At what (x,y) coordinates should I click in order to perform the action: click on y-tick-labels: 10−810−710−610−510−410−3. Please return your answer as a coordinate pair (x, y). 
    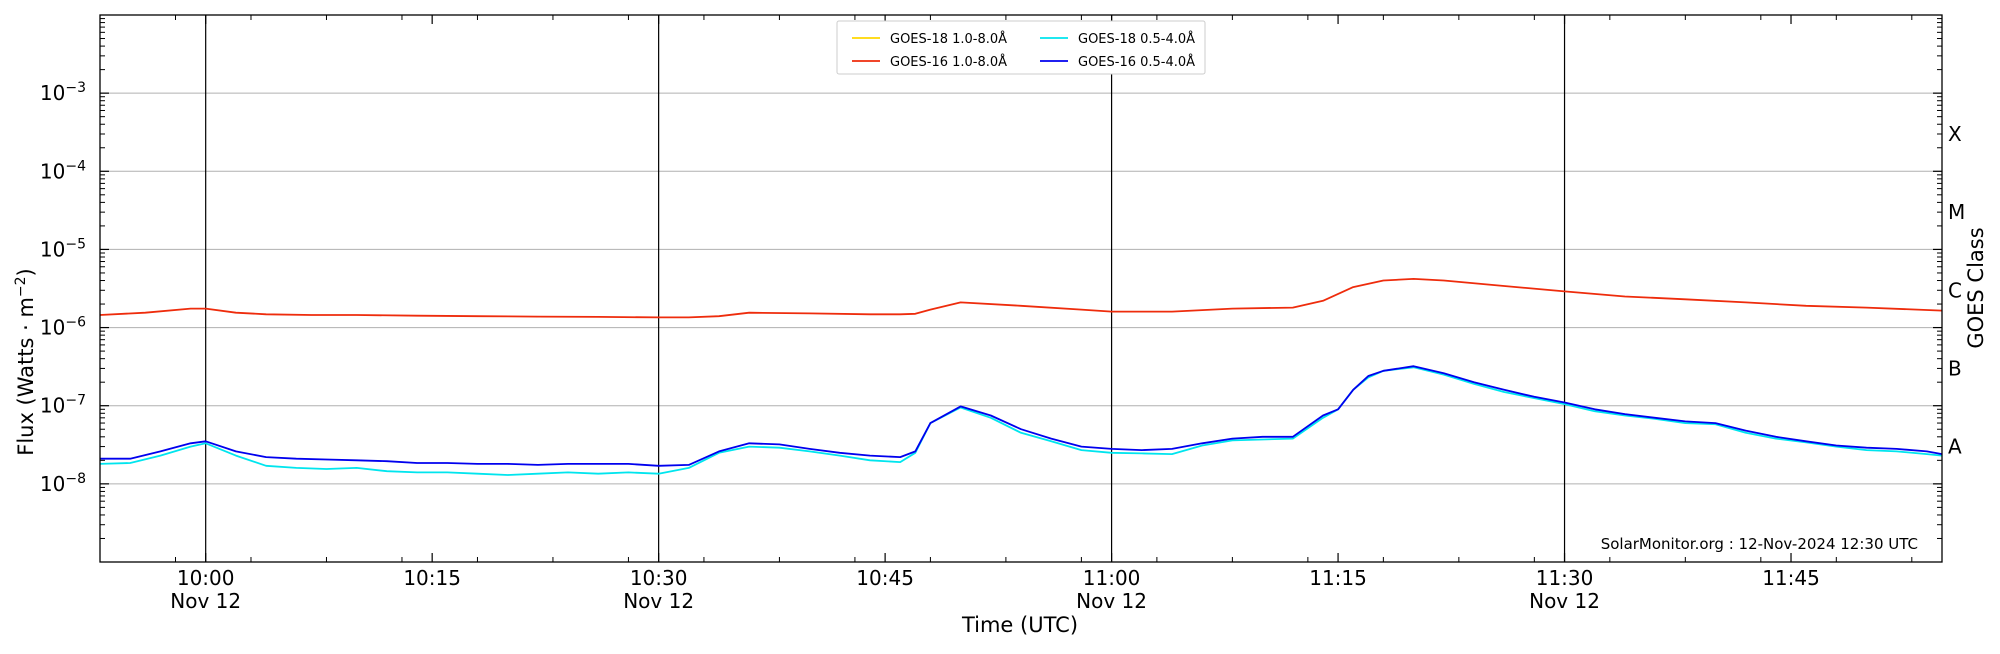
    Looking at the image, I should click on (63, 288).